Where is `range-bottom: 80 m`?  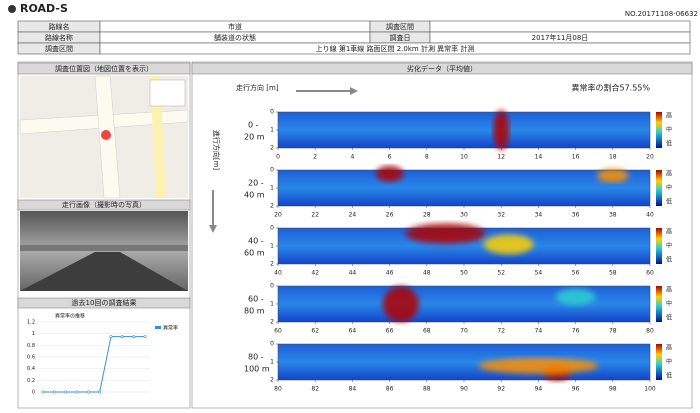
range-bottom: 80 m is located at coordinates (254, 311).